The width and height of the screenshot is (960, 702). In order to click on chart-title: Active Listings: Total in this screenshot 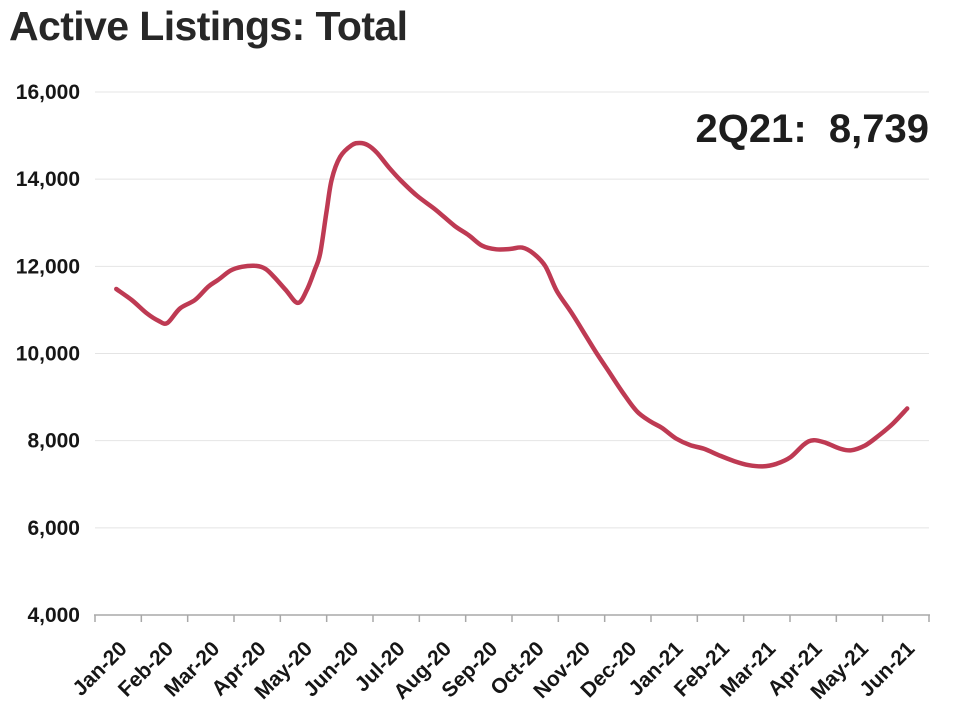, I will do `click(208, 26)`.